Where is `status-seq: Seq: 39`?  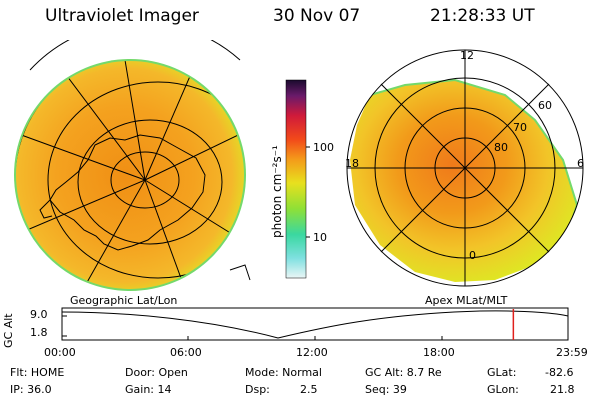
status-seq: Seq: 39 is located at coordinates (386, 389).